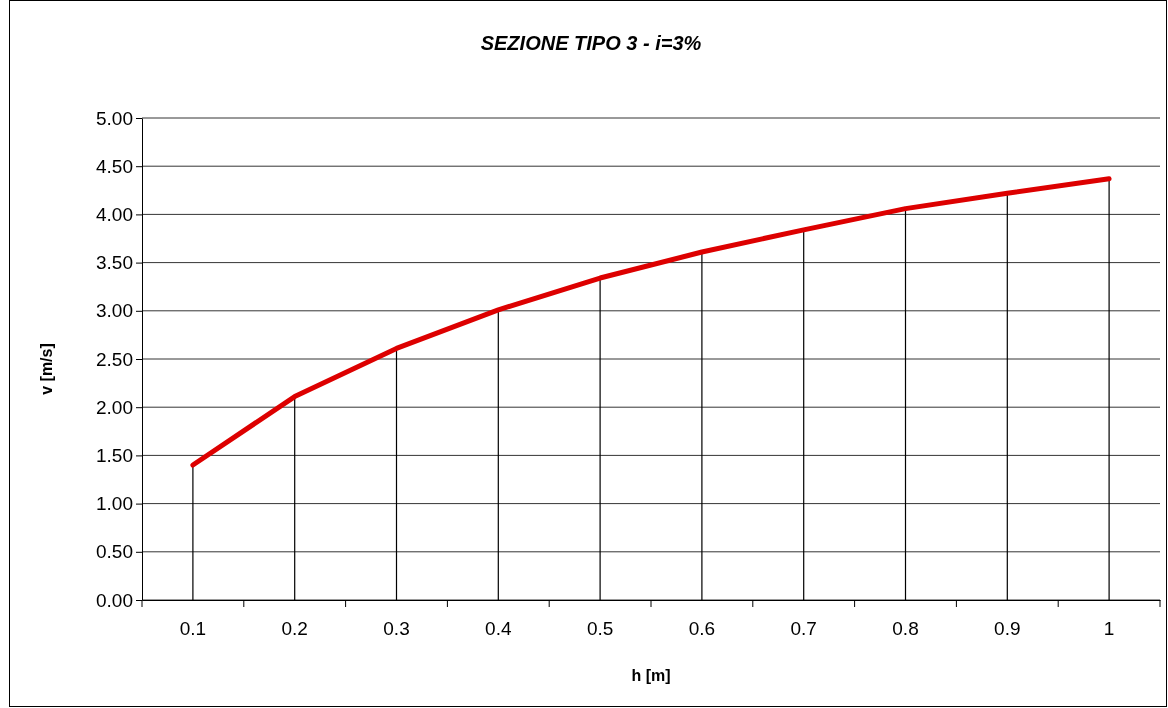 Image resolution: width=1168 pixels, height=708 pixels. Describe the element at coordinates (114, 552) in the screenshot. I see `y-tick-label: 0.50` at that location.